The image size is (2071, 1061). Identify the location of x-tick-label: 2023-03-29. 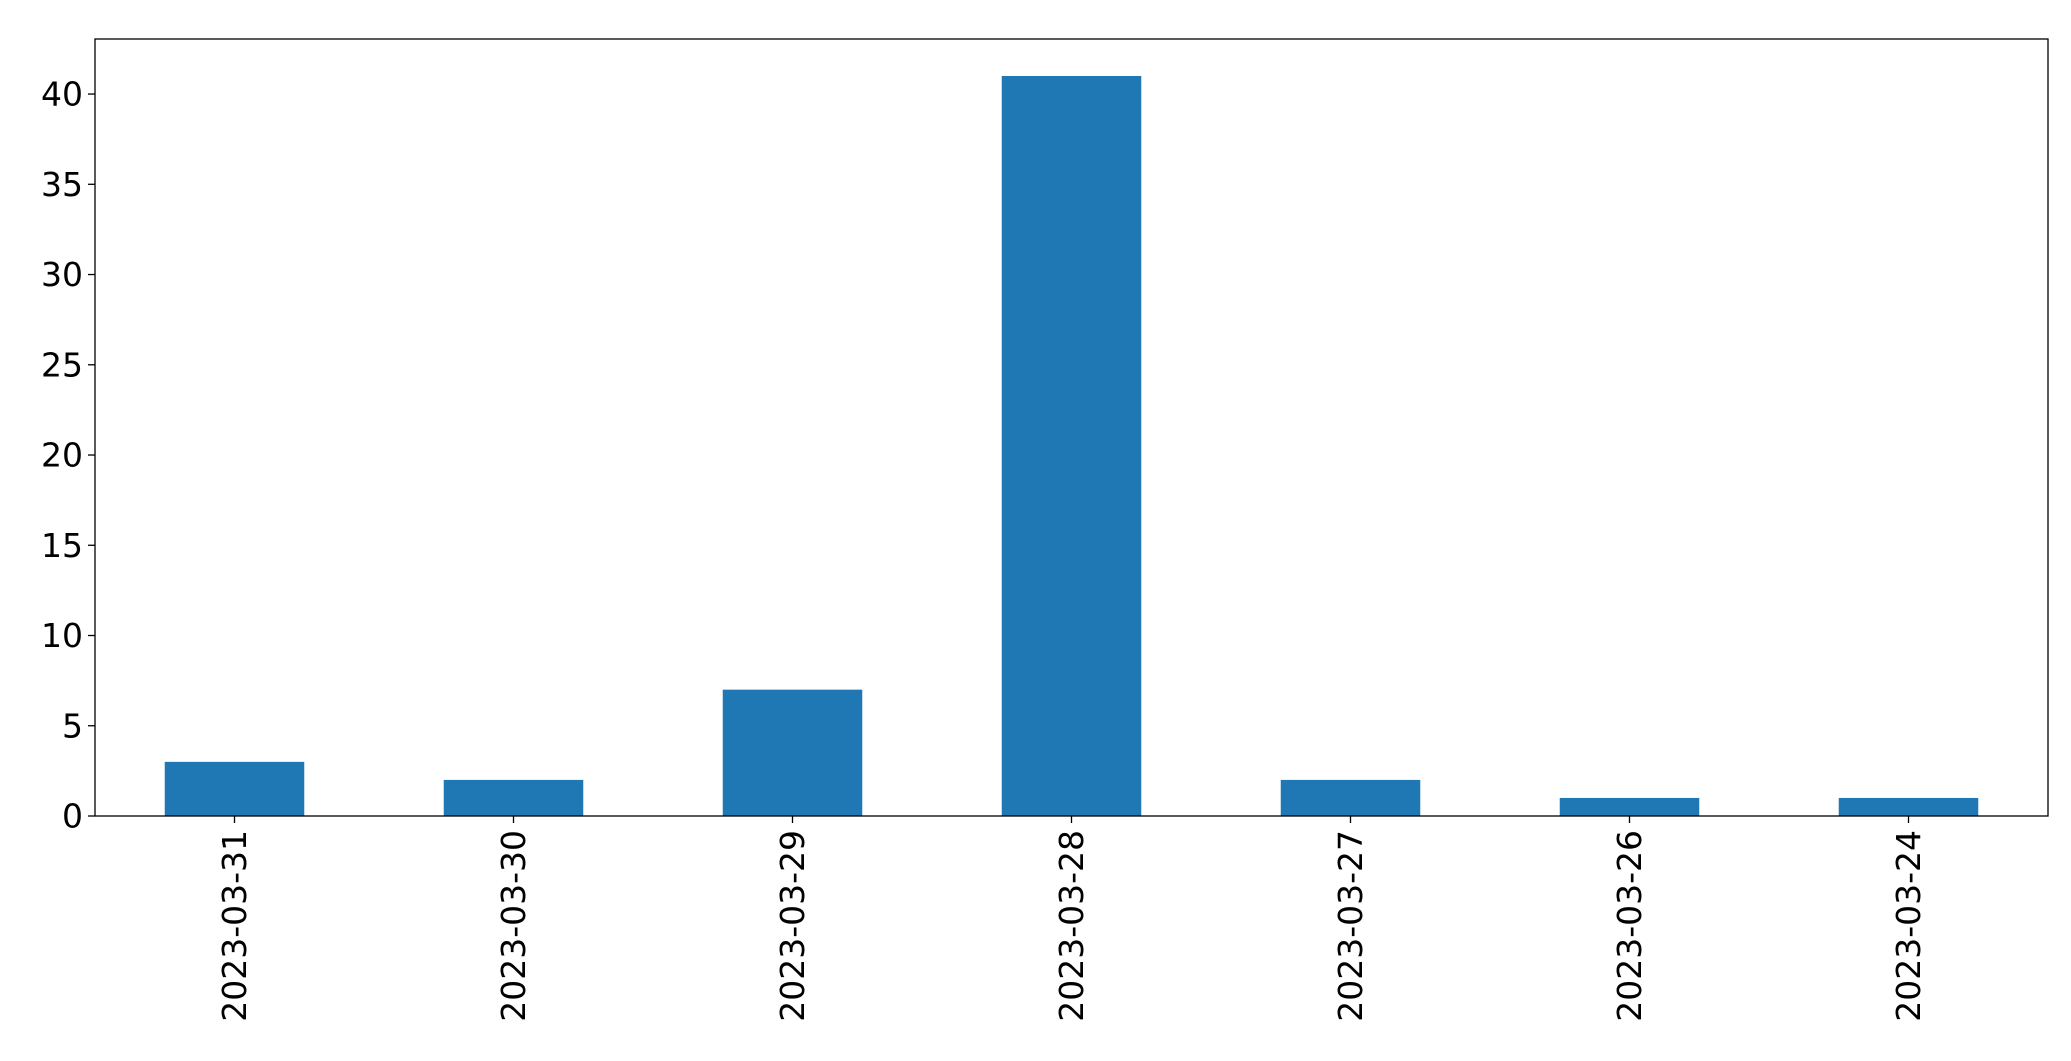
(792, 926).